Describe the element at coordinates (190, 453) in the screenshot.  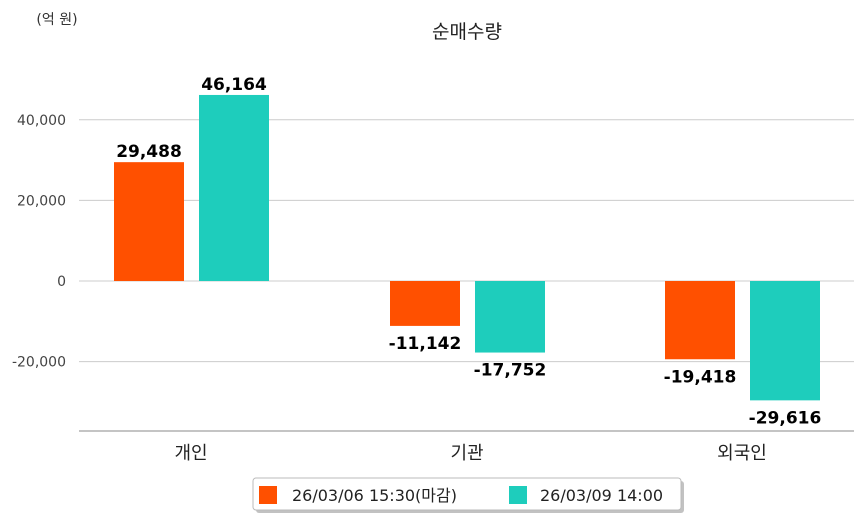
I see `x-category-label: 개인` at that location.